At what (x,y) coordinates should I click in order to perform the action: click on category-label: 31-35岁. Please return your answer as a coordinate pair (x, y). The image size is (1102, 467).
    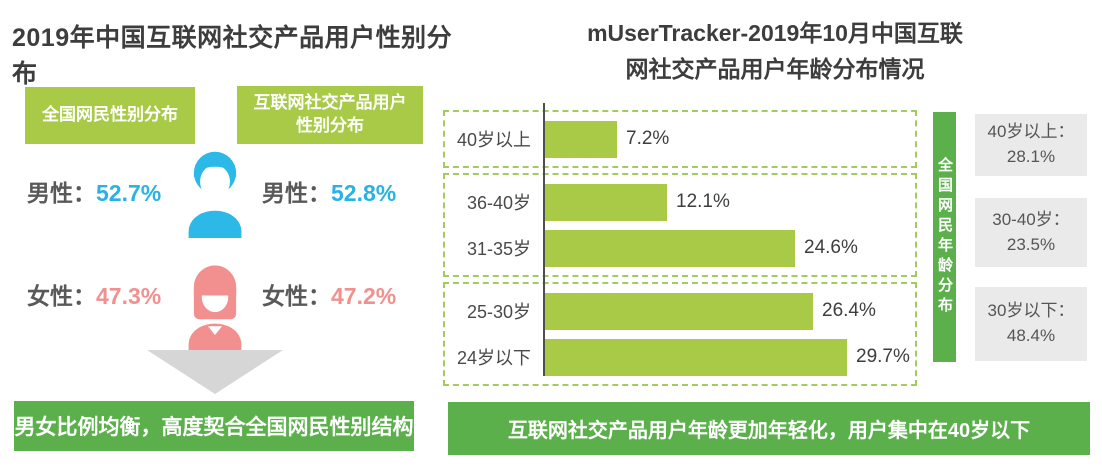
    Looking at the image, I should click on (498, 249).